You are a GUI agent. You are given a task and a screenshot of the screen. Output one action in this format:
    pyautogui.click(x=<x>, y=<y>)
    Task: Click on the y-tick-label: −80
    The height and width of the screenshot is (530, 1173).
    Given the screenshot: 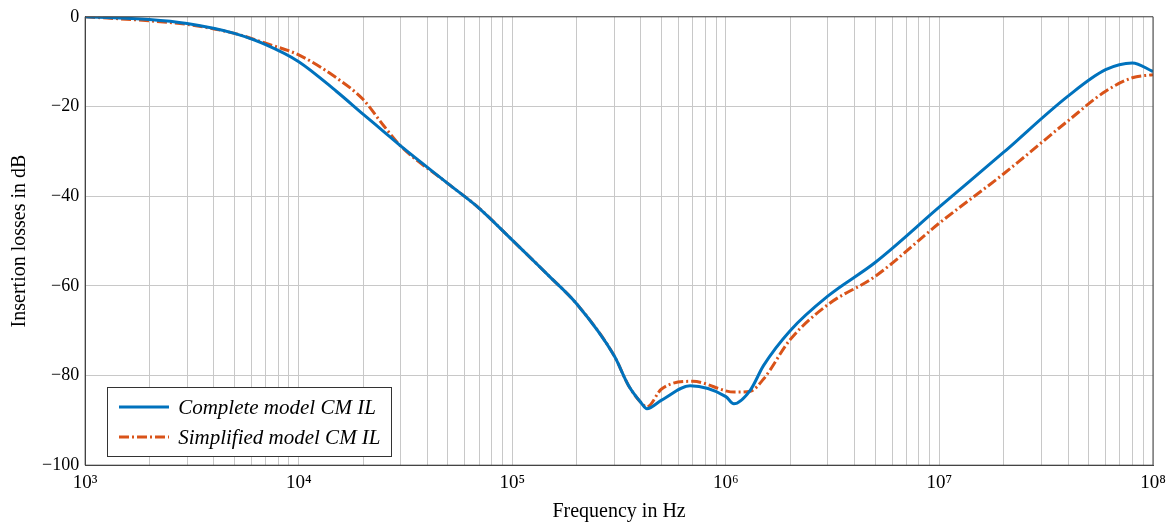 What is the action you would take?
    pyautogui.click(x=65, y=374)
    